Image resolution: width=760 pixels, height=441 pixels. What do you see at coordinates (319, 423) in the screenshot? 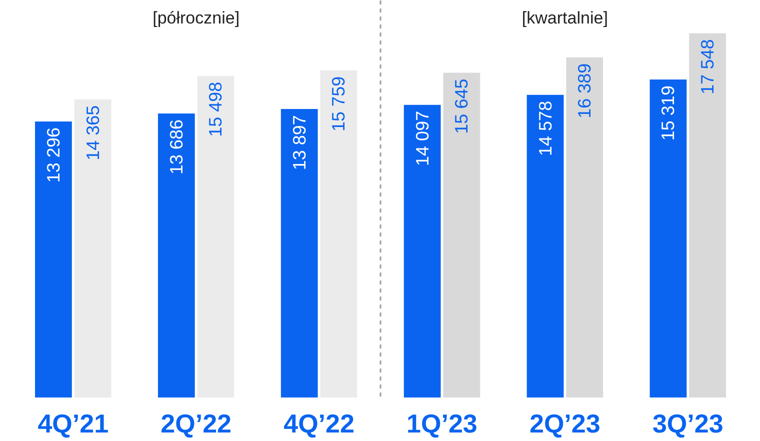
I see `x-tick-label: 4Q’22` at bounding box center [319, 423].